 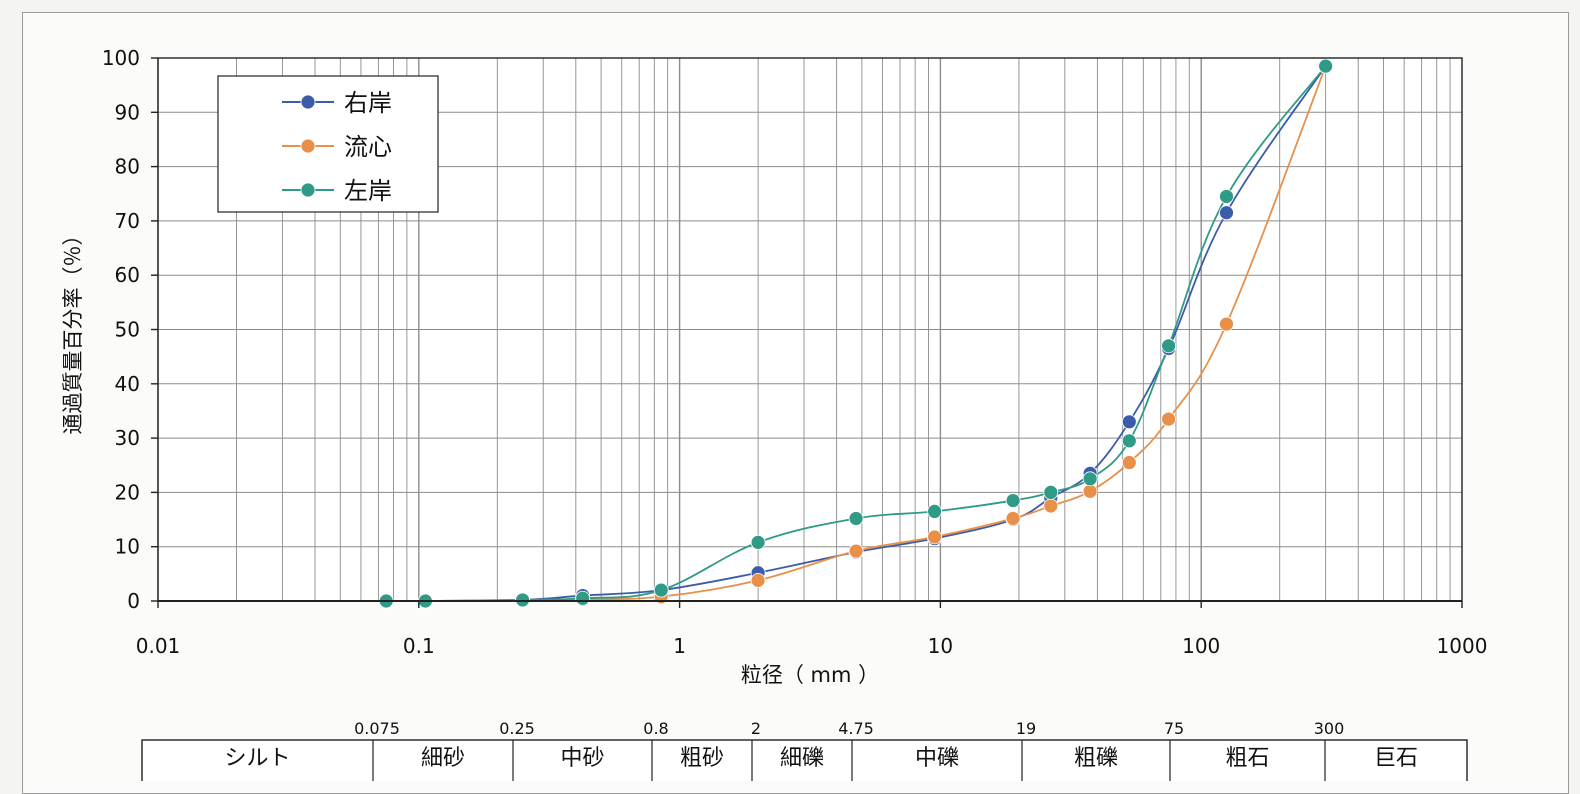 I want to click on x-tick-label: 0.1, so click(x=419, y=646).